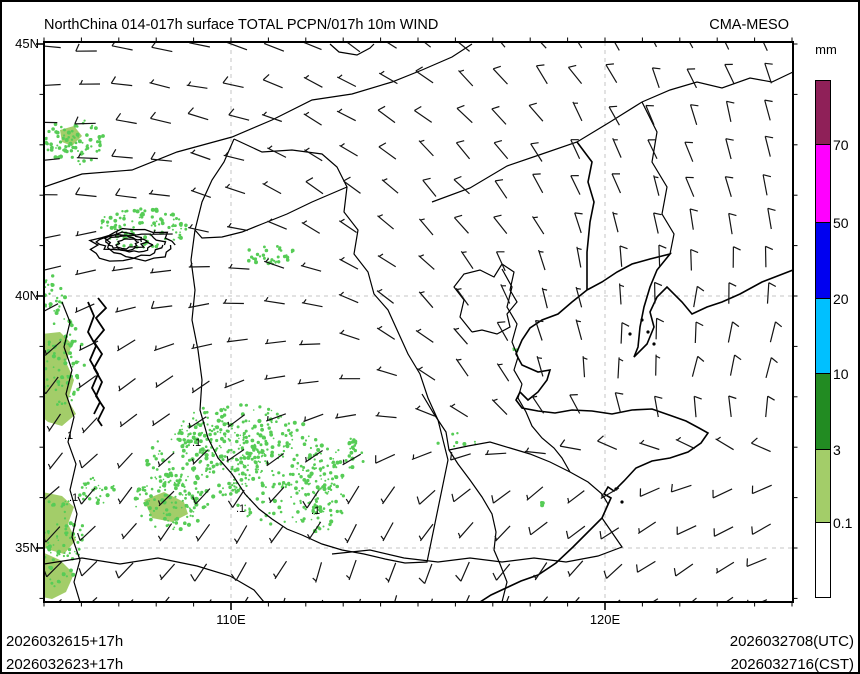 Image resolution: width=860 pixels, height=674 pixels. I want to click on contour-label: .1, so click(315, 511).